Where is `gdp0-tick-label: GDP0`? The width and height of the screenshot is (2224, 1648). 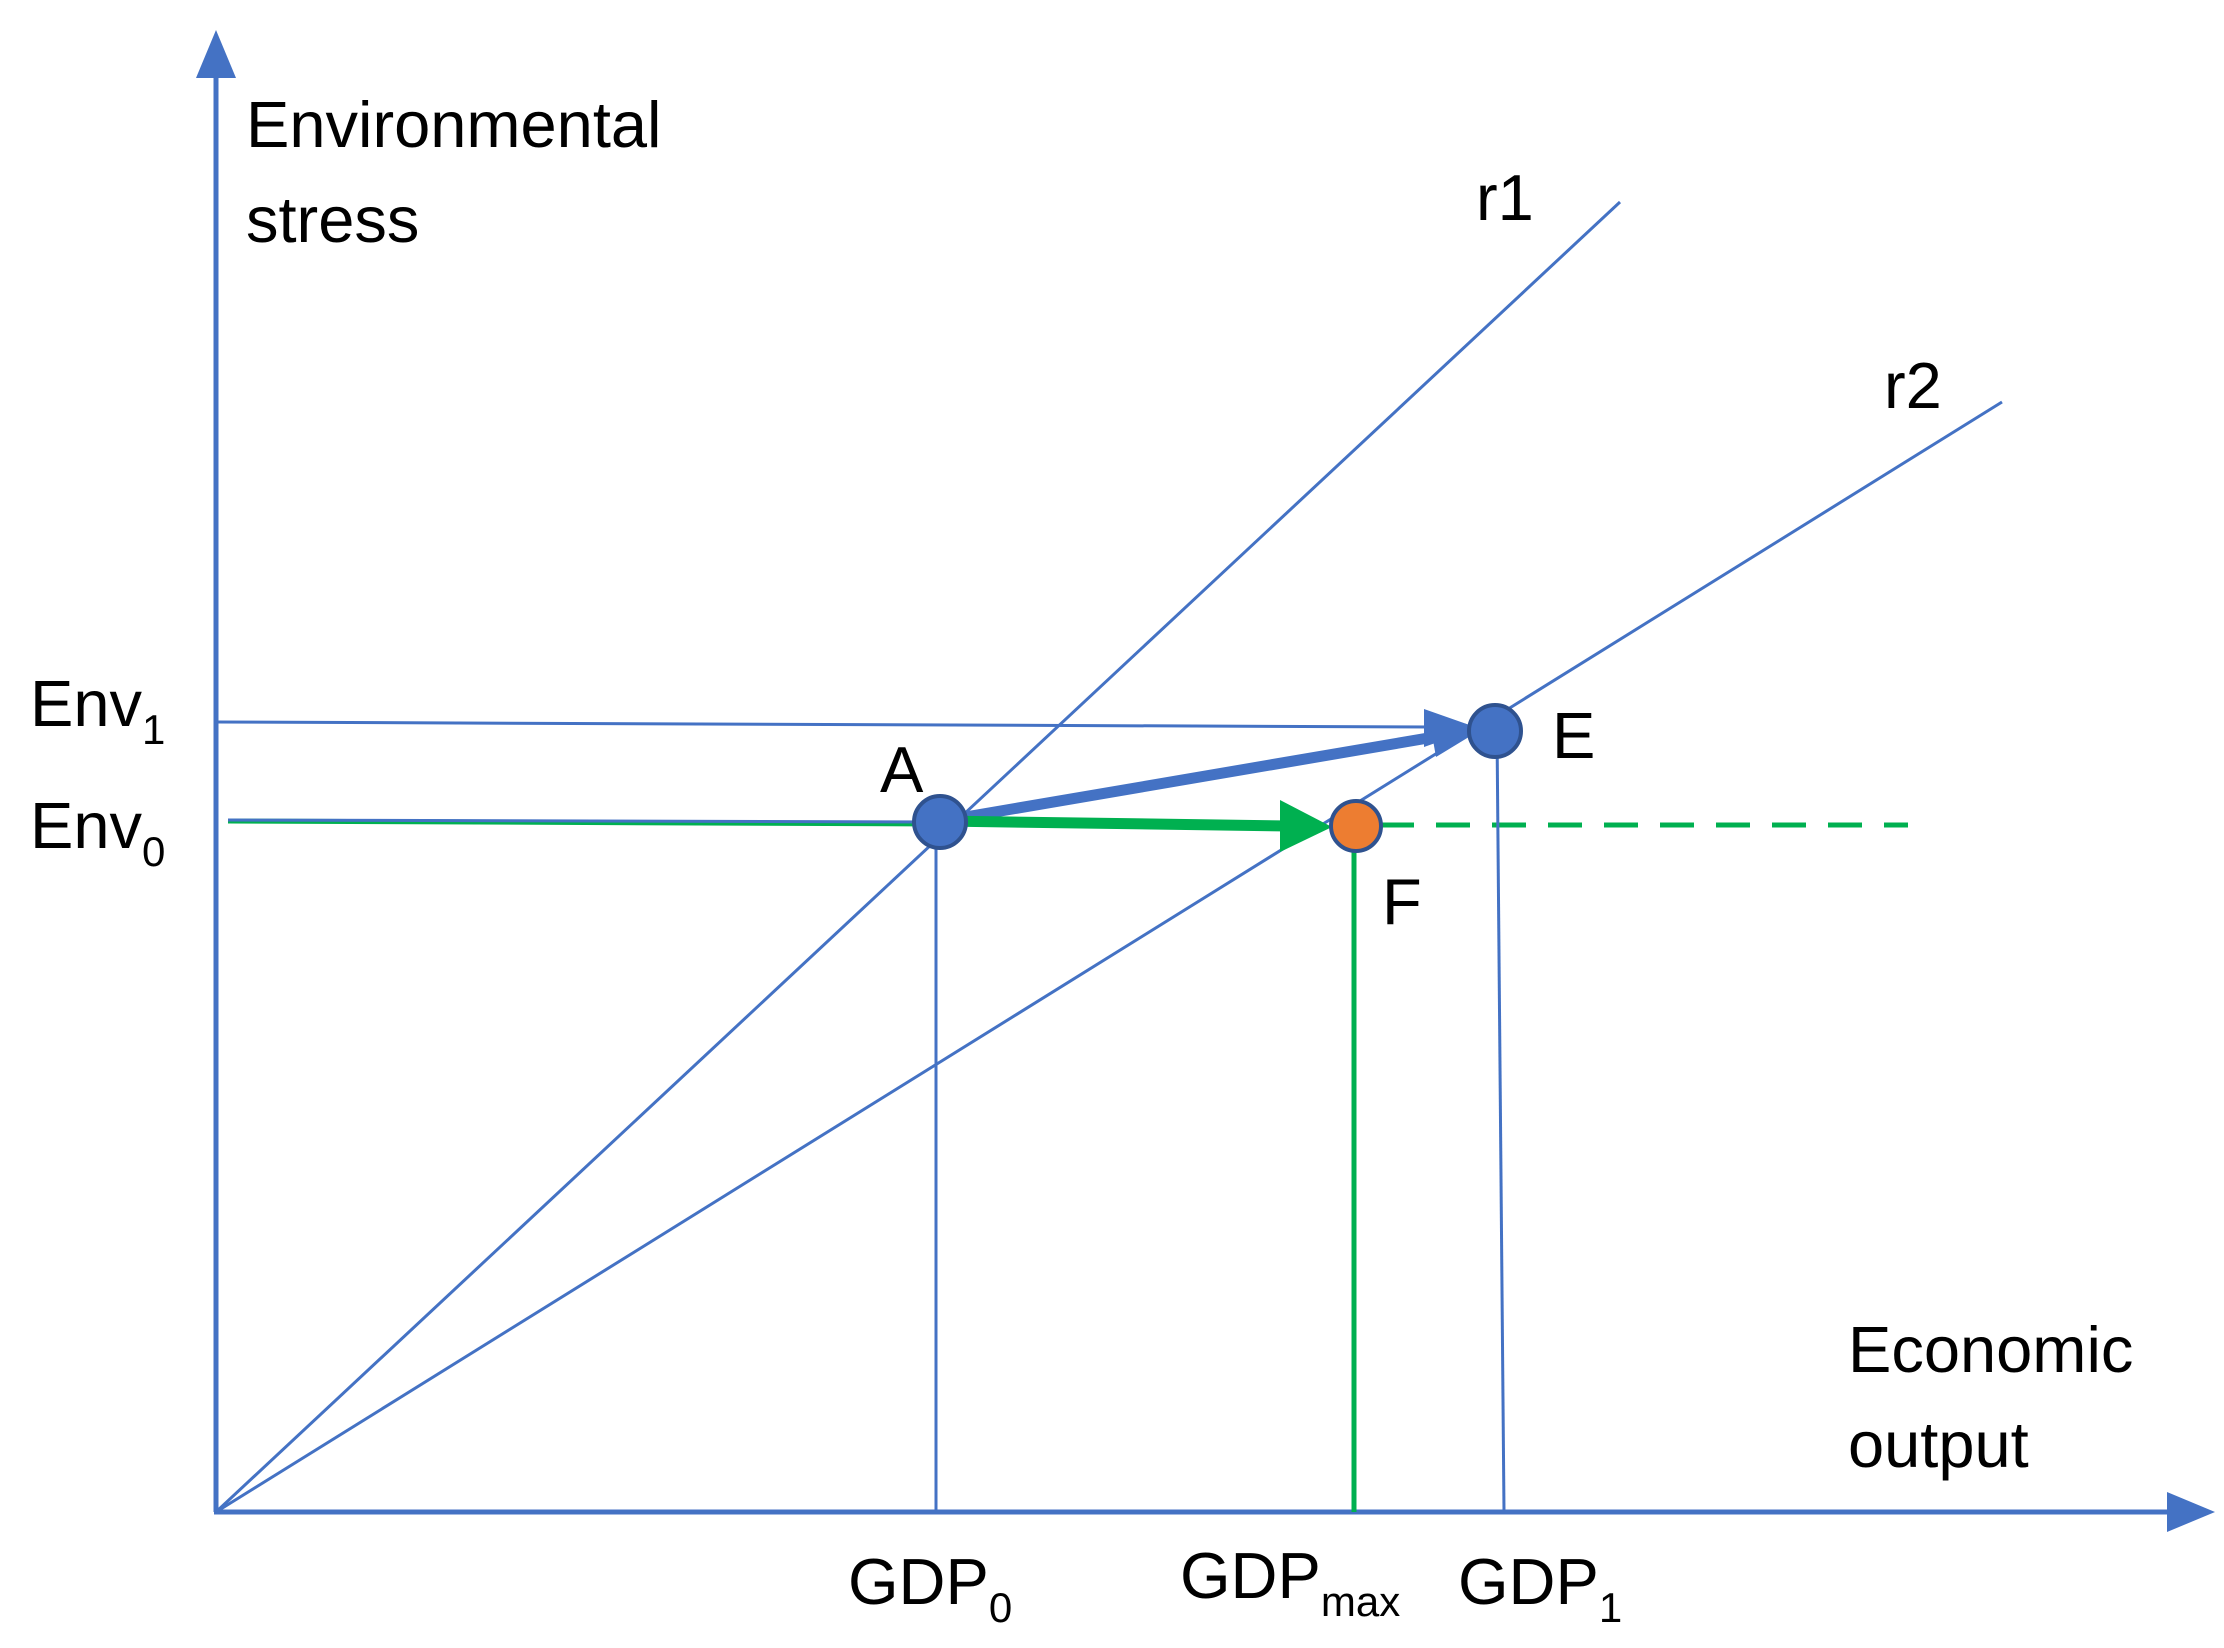
gdp0-tick-label: GDP0 is located at coordinates (930, 1588).